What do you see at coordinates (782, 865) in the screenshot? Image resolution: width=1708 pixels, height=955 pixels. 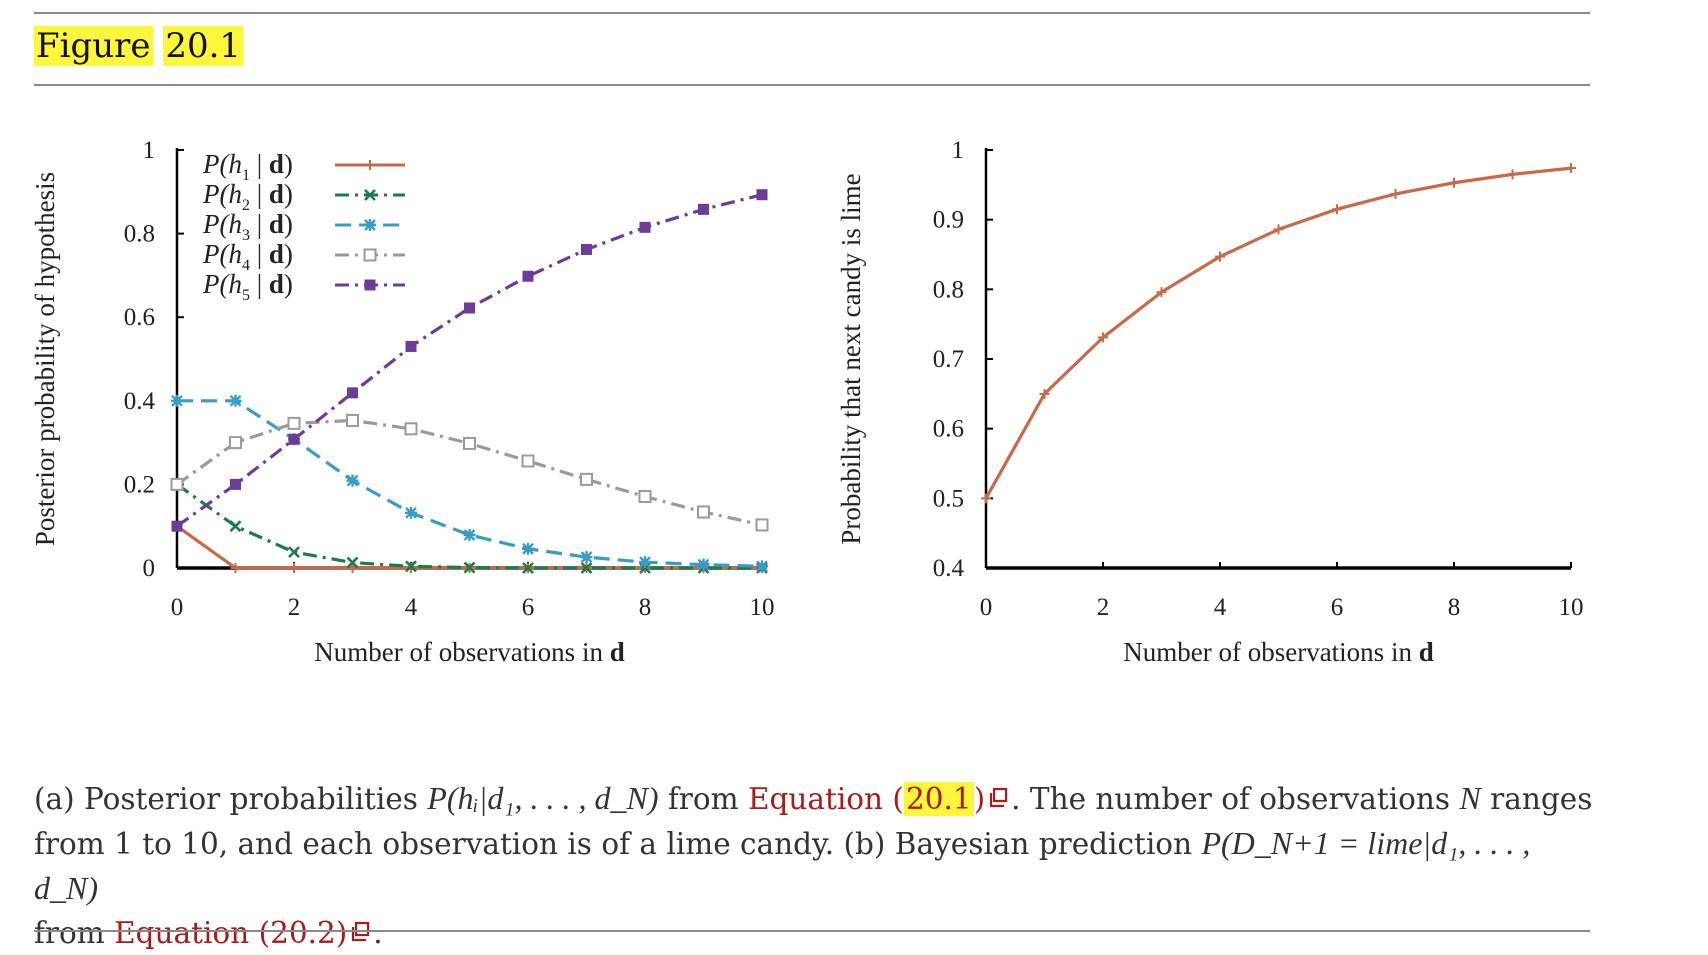 I see `caption-math-prediction: P(D_N+1 = lime|d₁, . . . , d_N)` at bounding box center [782, 865].